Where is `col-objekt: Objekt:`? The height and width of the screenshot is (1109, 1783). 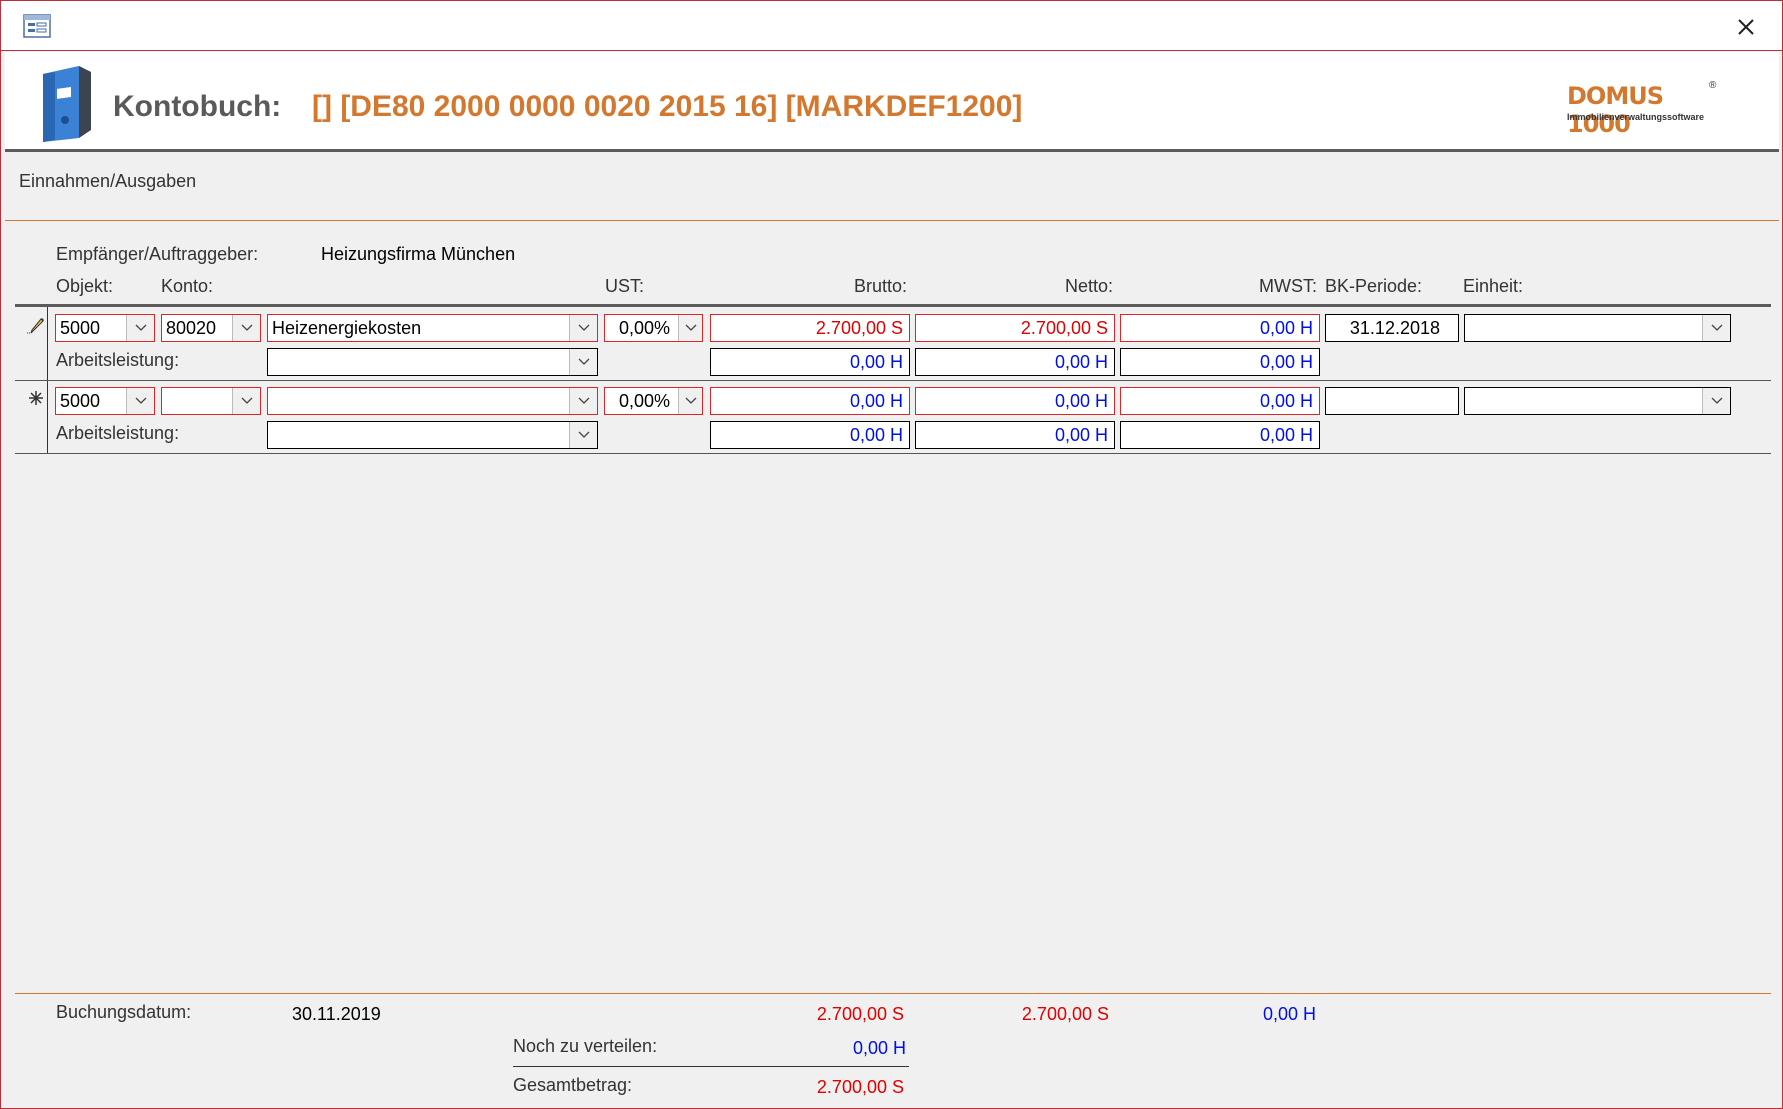
col-objekt: Objekt: is located at coordinates (85, 286).